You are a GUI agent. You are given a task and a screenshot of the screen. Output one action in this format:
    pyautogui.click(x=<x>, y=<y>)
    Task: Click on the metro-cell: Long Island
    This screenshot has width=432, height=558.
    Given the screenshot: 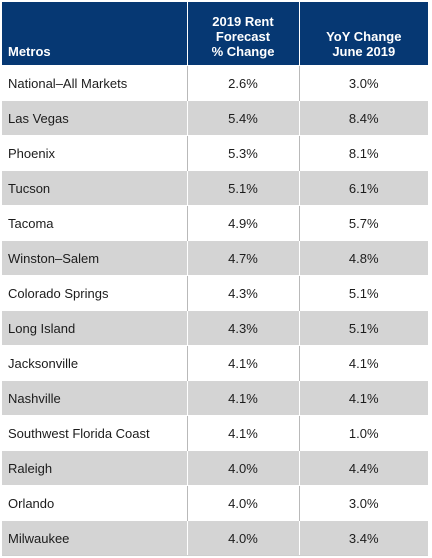 What is the action you would take?
    pyautogui.click(x=95, y=328)
    